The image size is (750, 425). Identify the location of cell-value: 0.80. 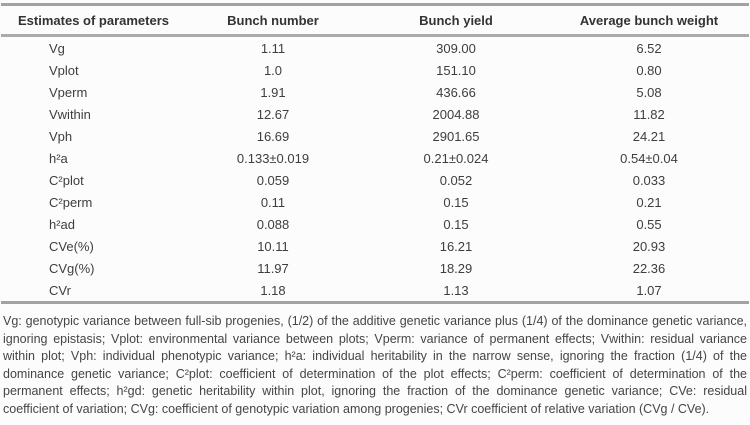
(649, 70).